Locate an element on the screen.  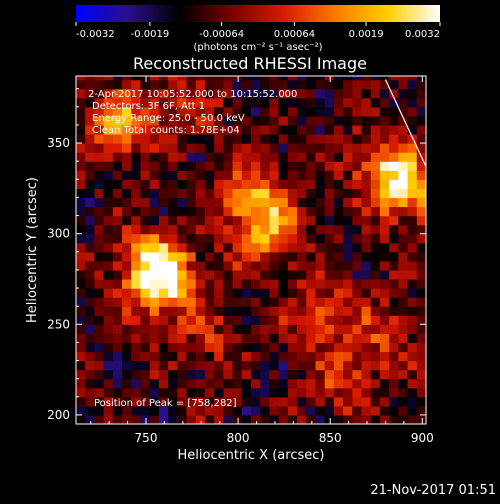
y-axis-label: Heliocentric Y (arcsec) is located at coordinates (32, 250).